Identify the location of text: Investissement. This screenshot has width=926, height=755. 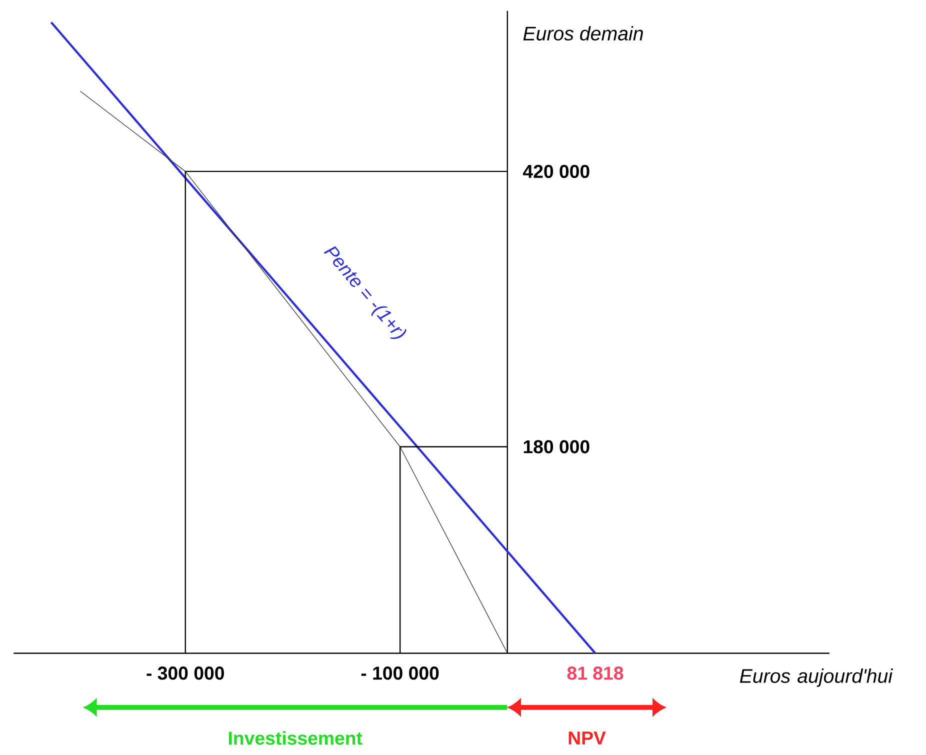
(295, 738).